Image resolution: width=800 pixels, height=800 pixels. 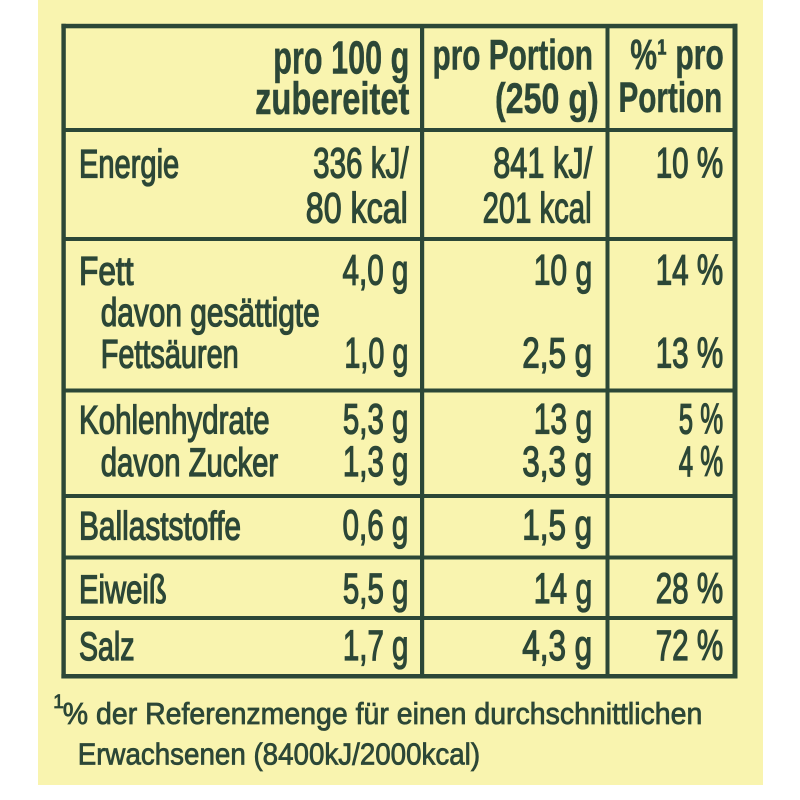 I want to click on svg-text: 0,6 g, so click(x=376, y=526).